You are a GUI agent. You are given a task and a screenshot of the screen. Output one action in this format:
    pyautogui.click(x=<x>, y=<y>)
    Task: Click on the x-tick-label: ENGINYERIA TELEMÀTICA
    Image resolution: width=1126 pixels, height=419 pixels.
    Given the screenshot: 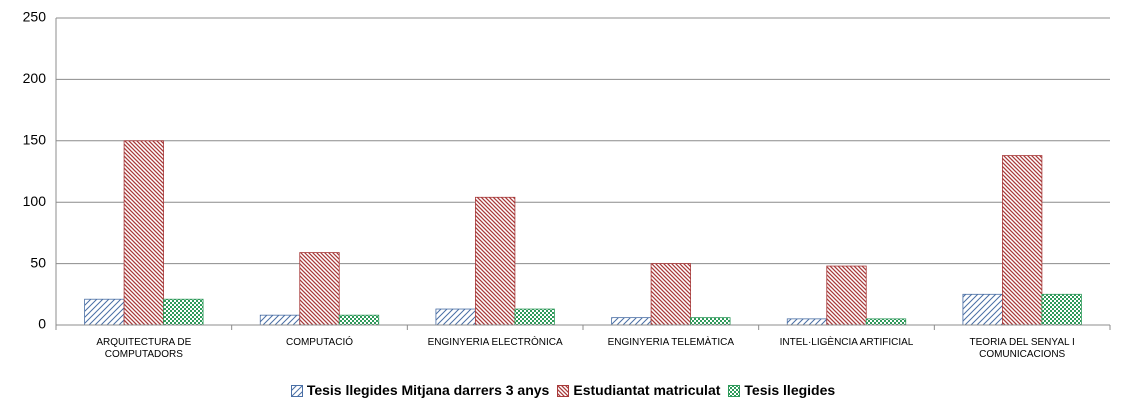 What is the action you would take?
    pyautogui.click(x=671, y=342)
    